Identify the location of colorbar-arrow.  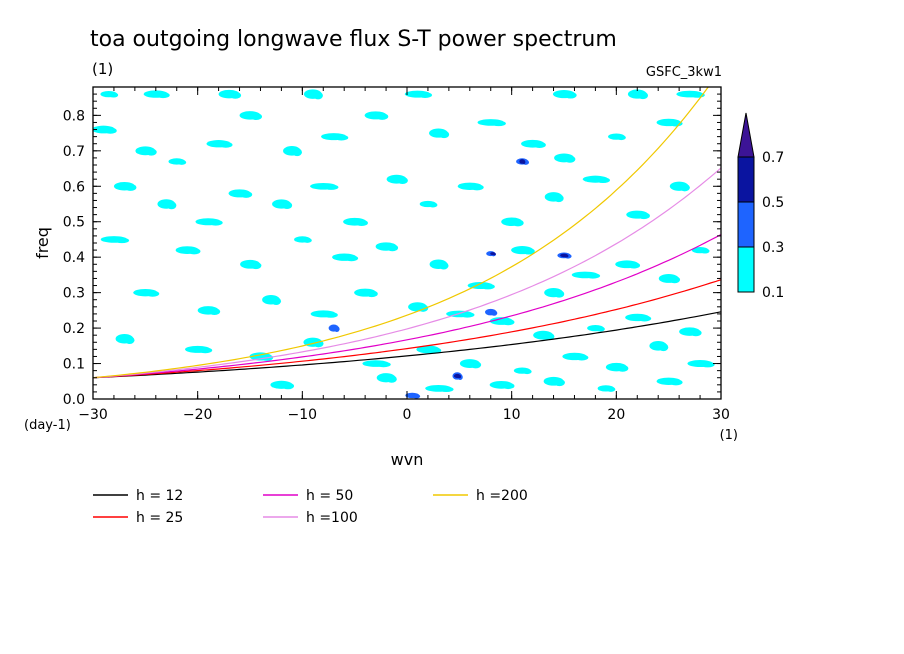
(746, 135).